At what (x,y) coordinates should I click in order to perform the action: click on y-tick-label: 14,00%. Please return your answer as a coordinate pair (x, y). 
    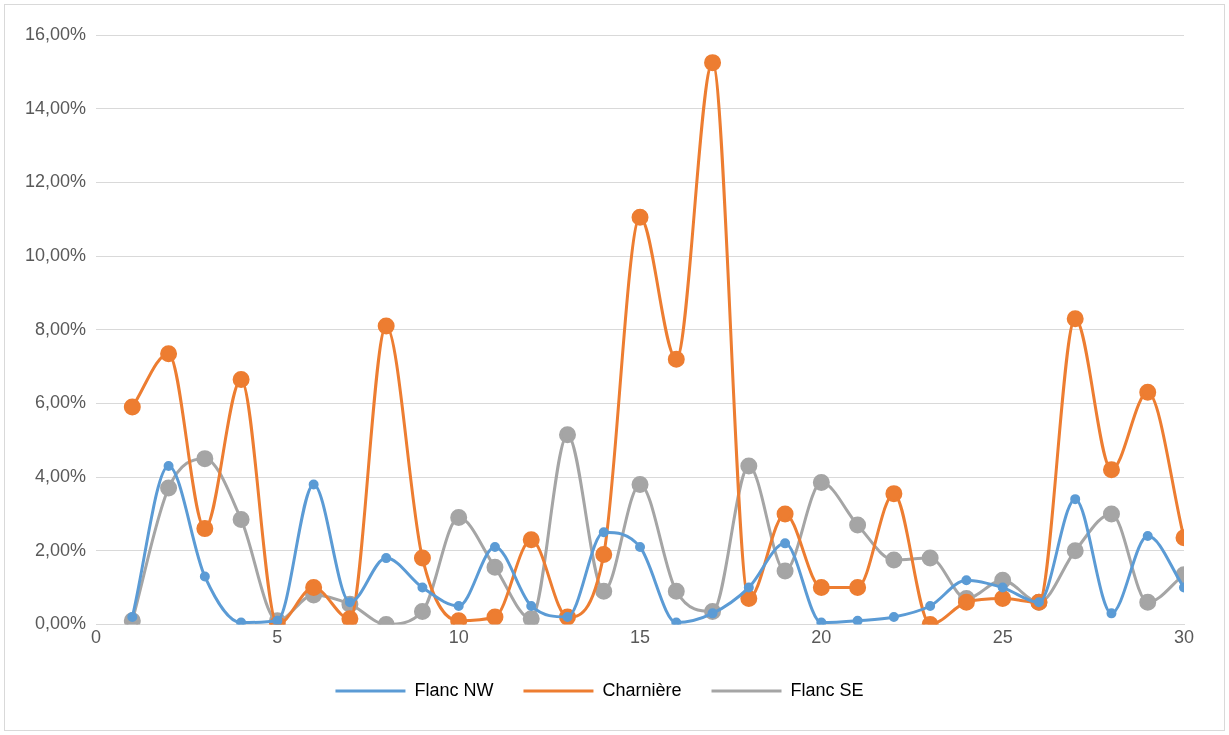
    Looking at the image, I should click on (55, 107).